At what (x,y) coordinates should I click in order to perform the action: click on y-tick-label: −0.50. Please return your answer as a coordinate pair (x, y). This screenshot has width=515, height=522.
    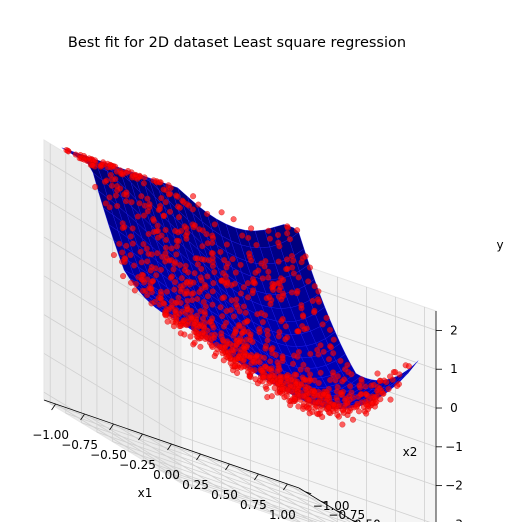
    Looking at the image, I should click on (362, 520).